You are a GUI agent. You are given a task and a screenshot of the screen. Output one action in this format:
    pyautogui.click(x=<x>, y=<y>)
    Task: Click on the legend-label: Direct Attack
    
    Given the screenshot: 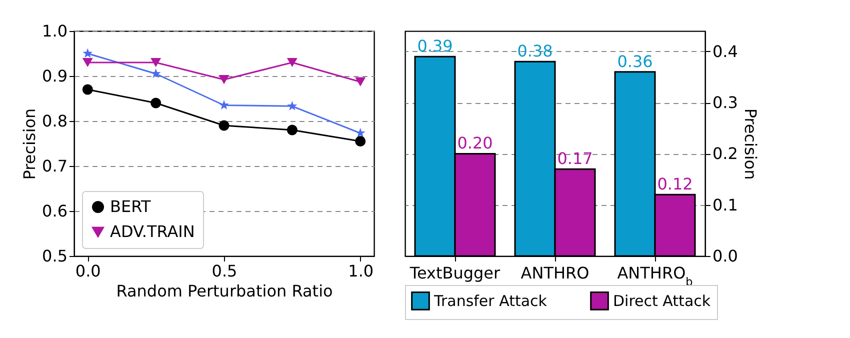 What is the action you would take?
    pyautogui.click(x=662, y=301)
    